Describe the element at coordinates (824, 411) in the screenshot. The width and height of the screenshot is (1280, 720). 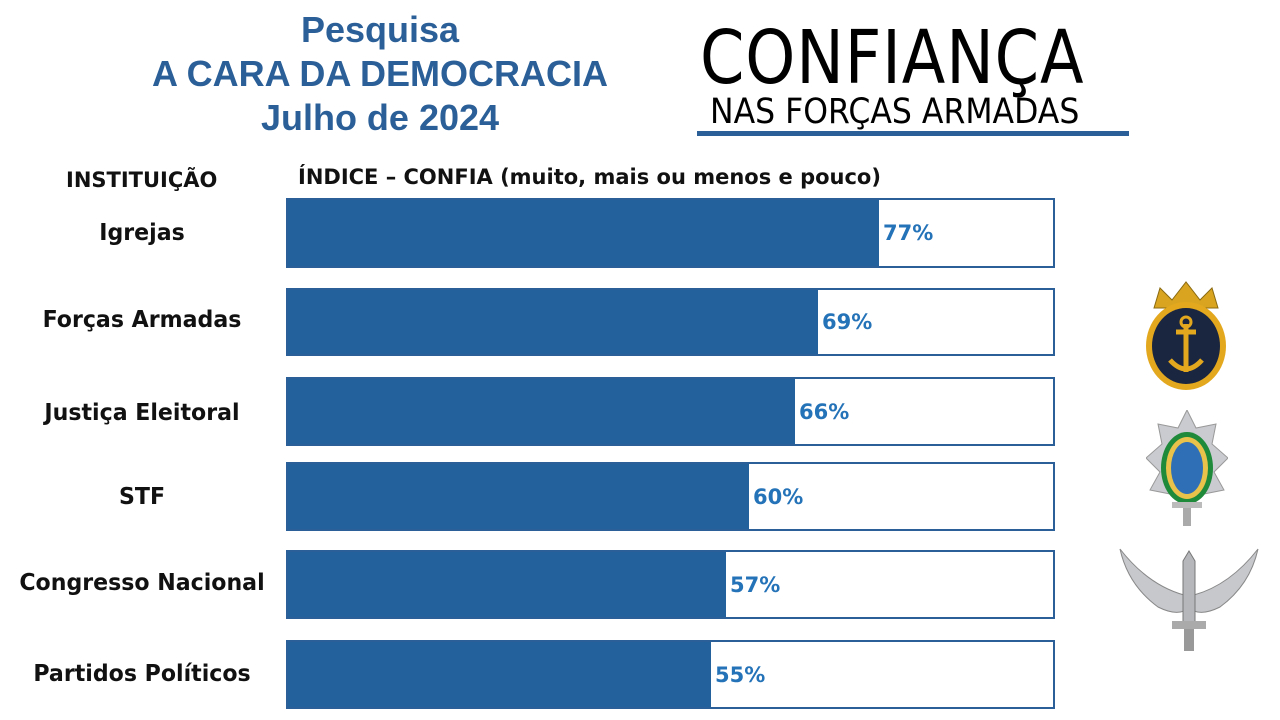
I see `data-label: 66%` at that location.